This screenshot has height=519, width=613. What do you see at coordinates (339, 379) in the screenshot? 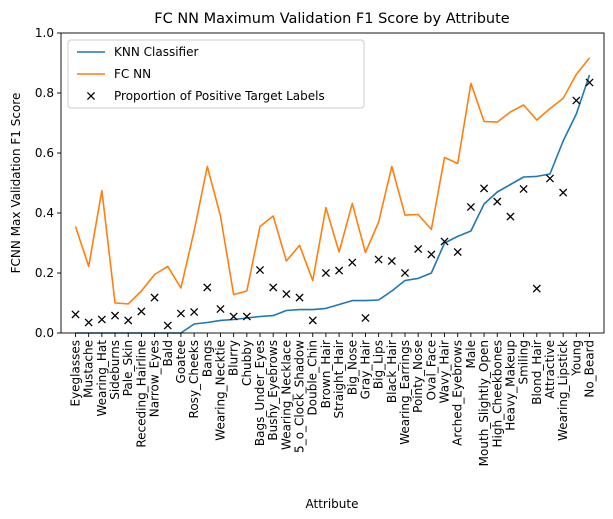
I see `x-tick-label: Straight_Hair` at bounding box center [339, 379].